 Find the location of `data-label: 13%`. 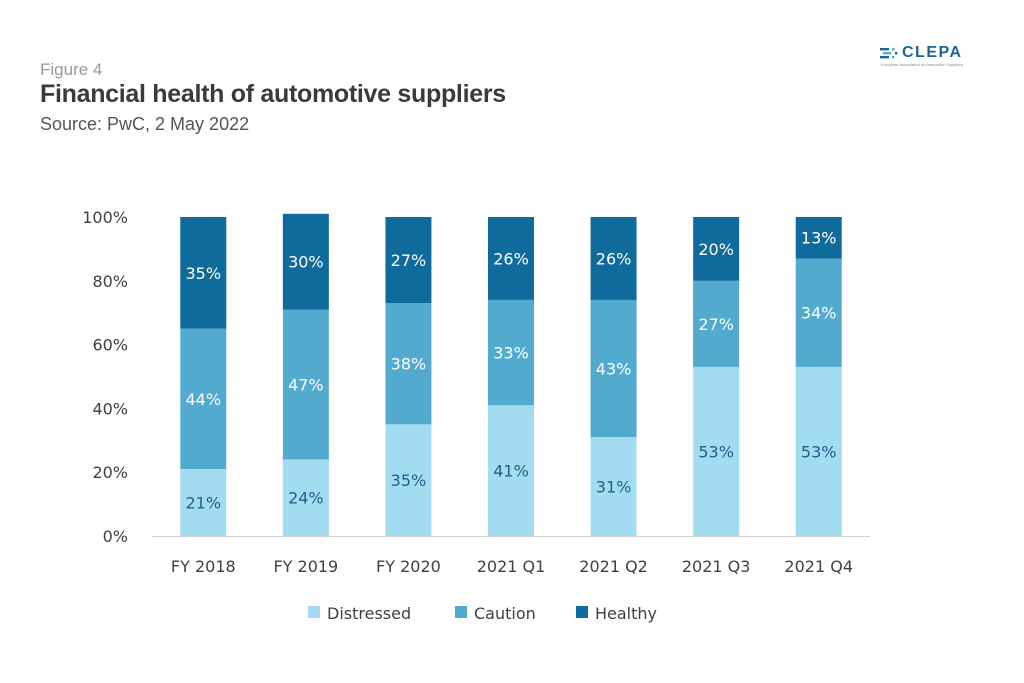

data-label: 13% is located at coordinates (819, 238).